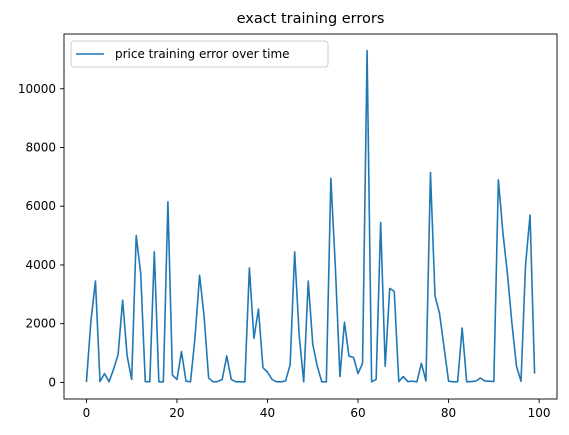 The image size is (569, 435). What do you see at coordinates (357, 413) in the screenshot?
I see `x-tick-label: 60` at bounding box center [357, 413].